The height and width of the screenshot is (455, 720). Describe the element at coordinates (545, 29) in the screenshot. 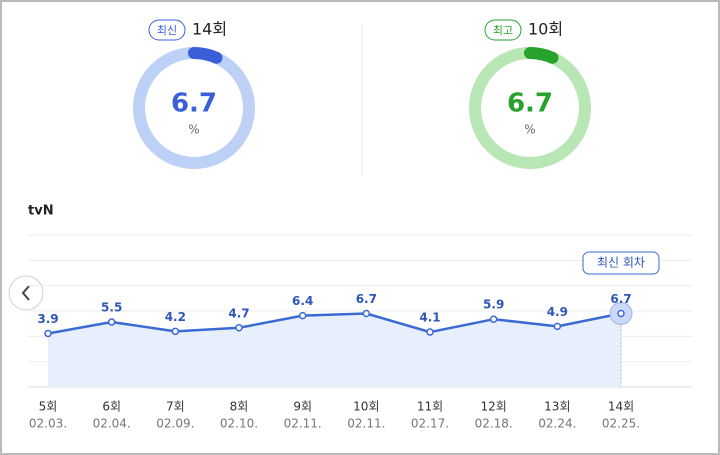

I see `episode: 10회` at that location.